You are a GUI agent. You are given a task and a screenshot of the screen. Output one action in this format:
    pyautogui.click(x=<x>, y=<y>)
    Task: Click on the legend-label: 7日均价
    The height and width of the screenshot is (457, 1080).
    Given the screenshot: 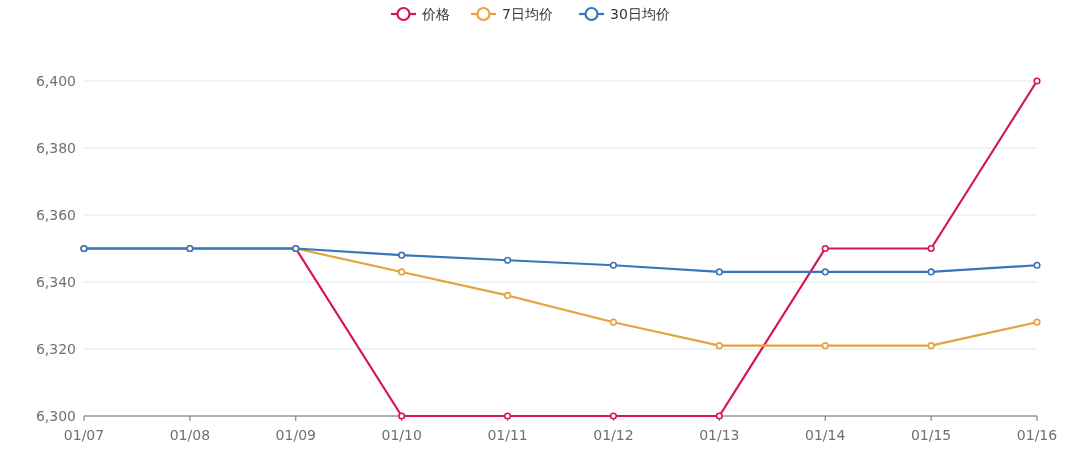 What is the action you would take?
    pyautogui.click(x=527, y=14)
    